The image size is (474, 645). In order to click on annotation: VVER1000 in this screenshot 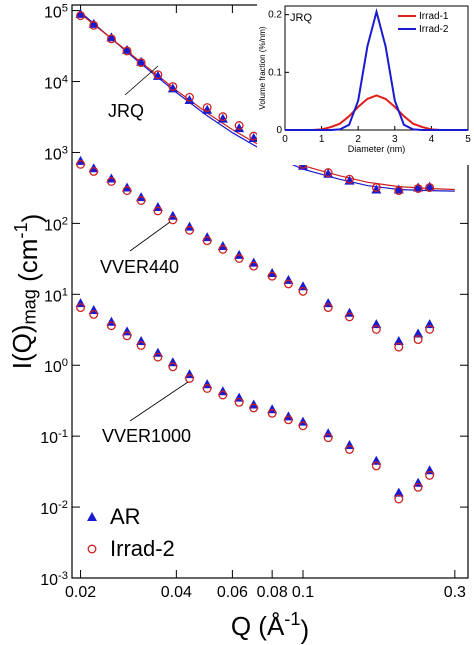, I will do `click(146, 436)`.